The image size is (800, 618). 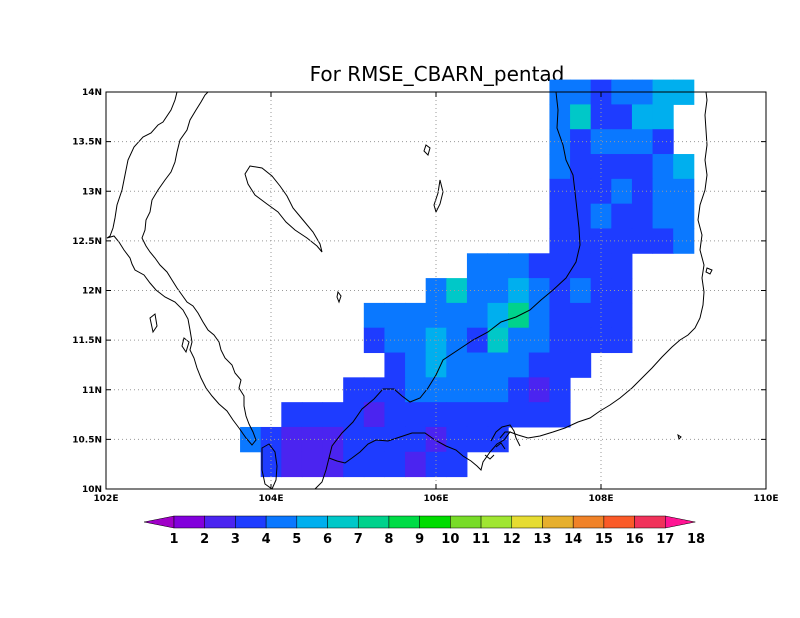 I want to click on colorbar-label: 12, so click(x=512, y=539).